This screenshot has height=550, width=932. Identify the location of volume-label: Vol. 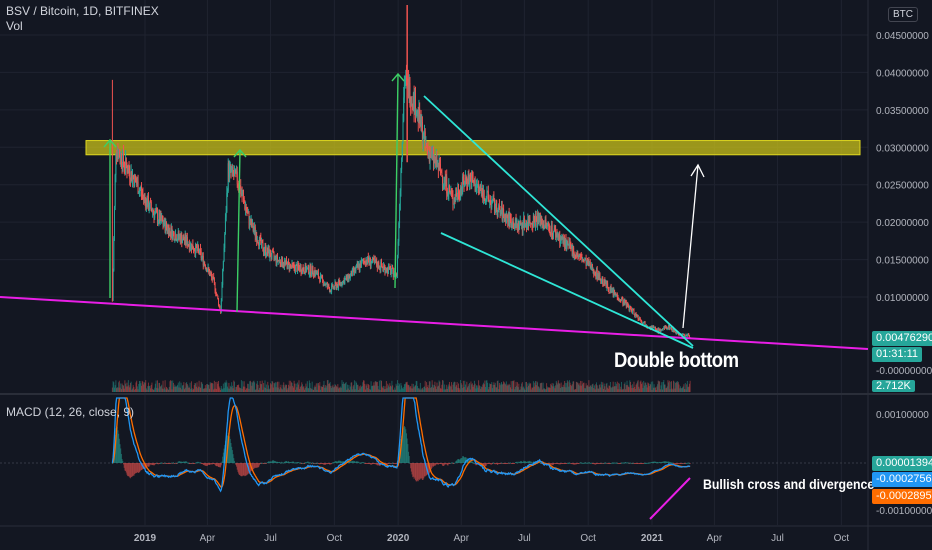
(14, 26).